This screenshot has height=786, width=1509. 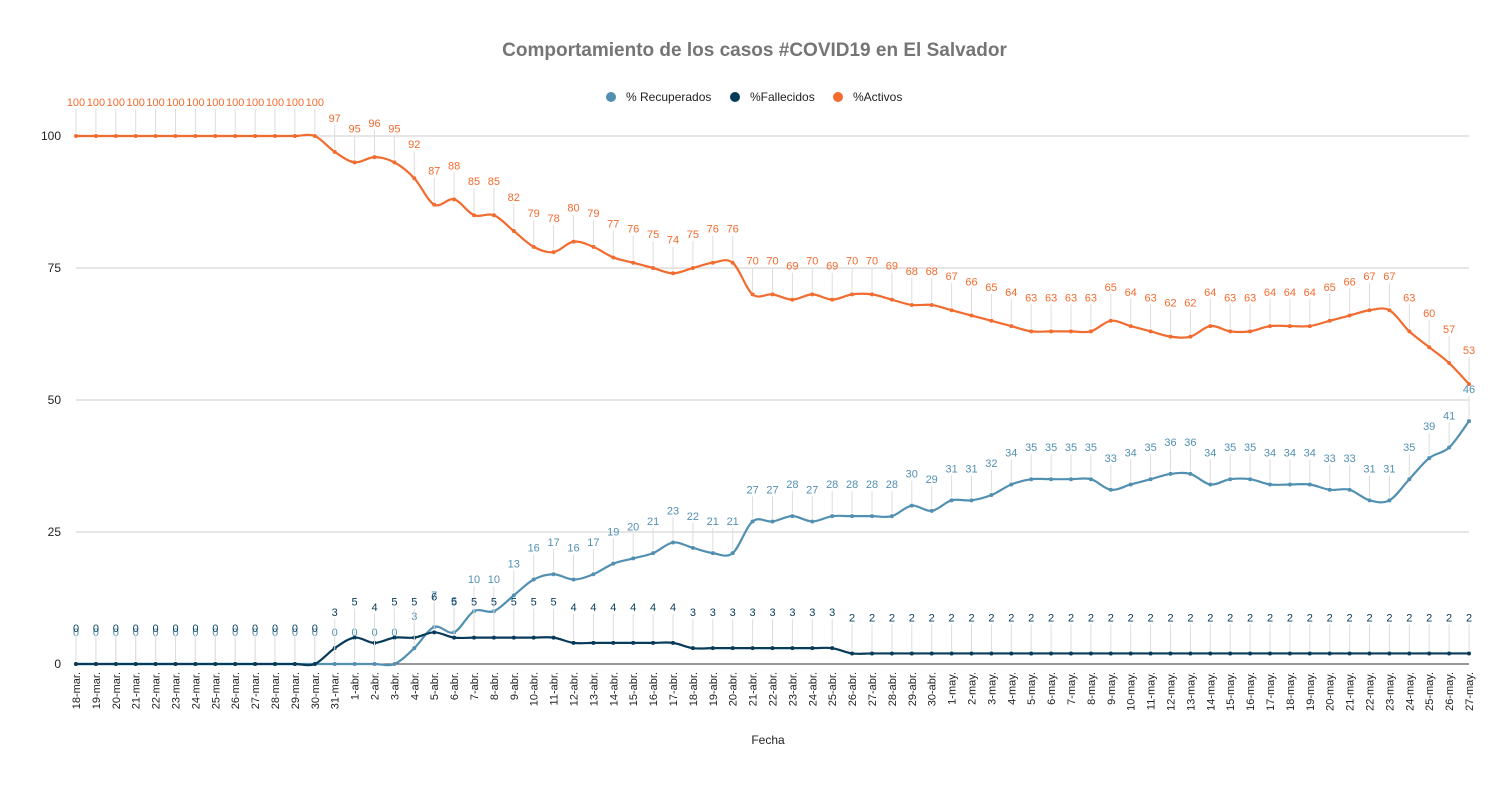 I want to click on legend: % Recuperados %Fallecidos %Activos, so click(x=754, y=97).